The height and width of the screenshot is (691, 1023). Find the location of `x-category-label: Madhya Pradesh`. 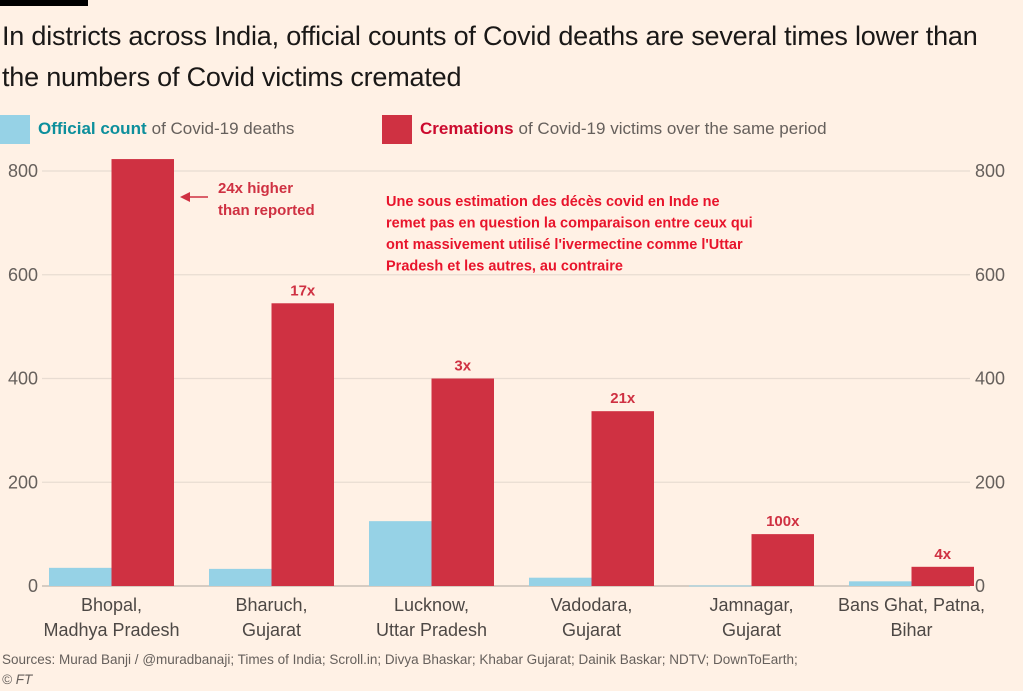

x-category-label: Madhya Pradesh is located at coordinates (111, 630).